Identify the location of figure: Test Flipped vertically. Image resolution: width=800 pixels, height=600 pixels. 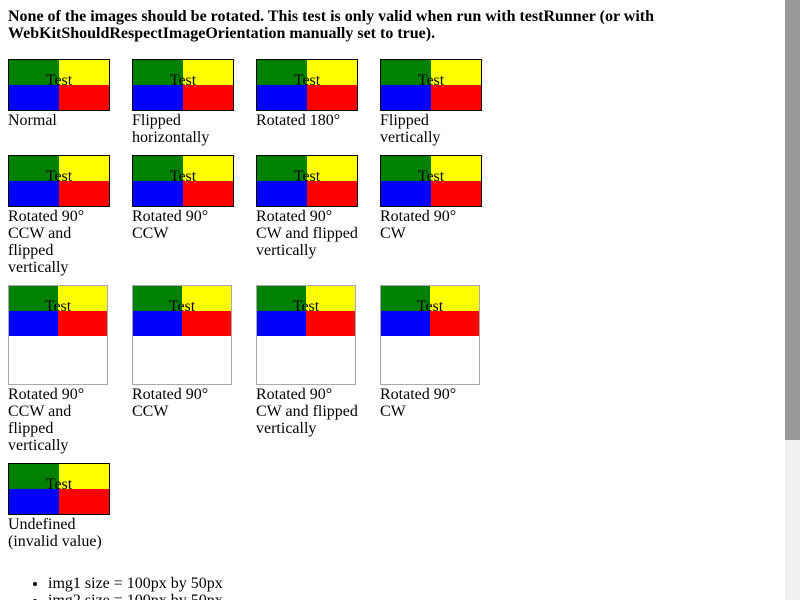
(432, 102).